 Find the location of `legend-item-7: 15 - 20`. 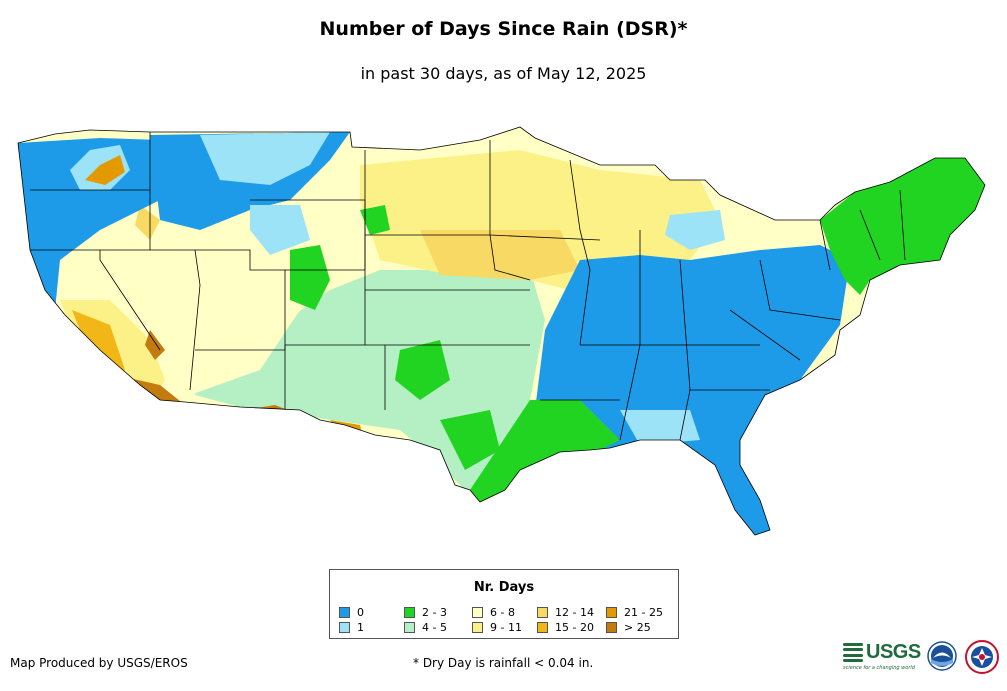

legend-item-7: 15 - 20 is located at coordinates (565, 627).